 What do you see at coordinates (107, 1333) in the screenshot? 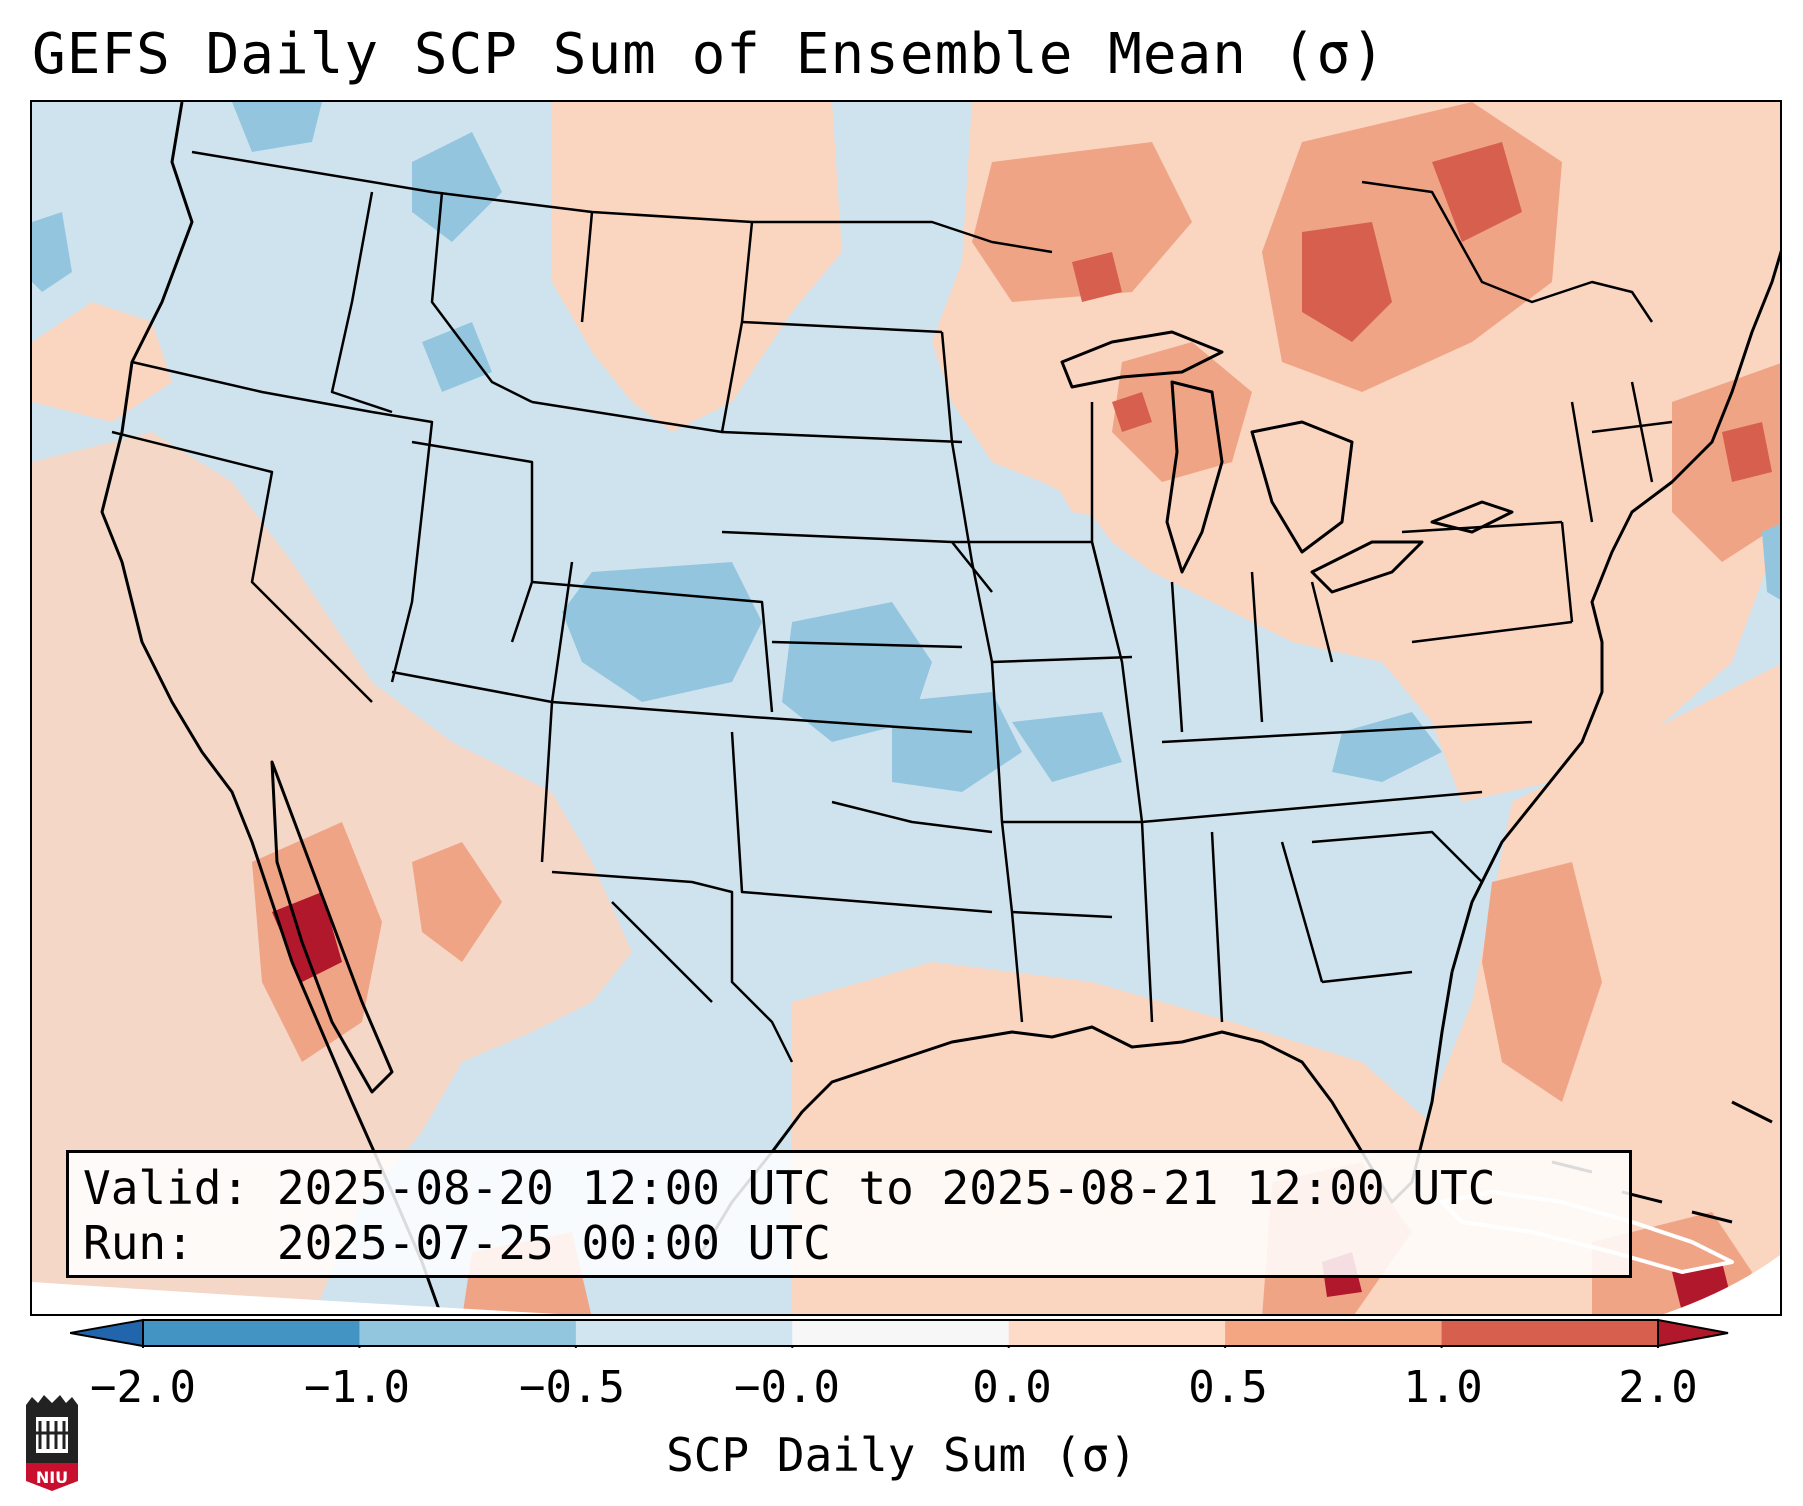
I see `colorbar-extend-min` at bounding box center [107, 1333].